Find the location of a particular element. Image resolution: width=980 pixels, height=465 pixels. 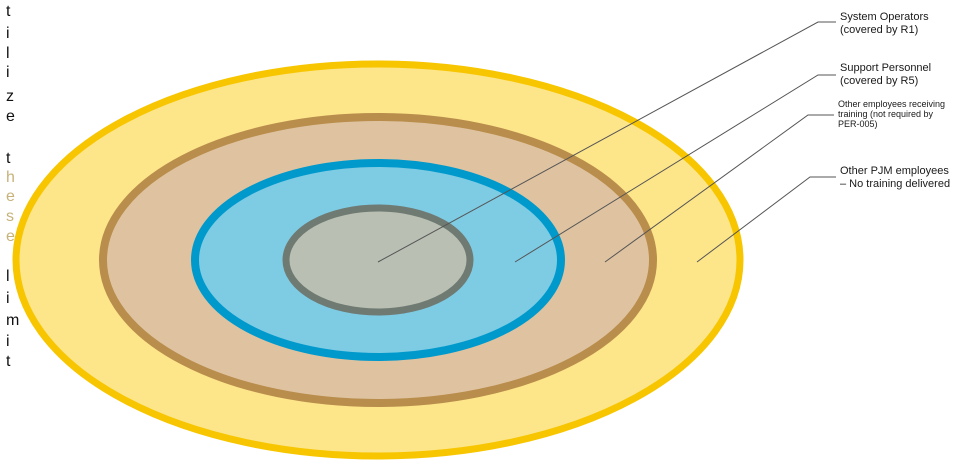

label-support-personnel: Support Personnel (covered by R5) is located at coordinates (886, 74).